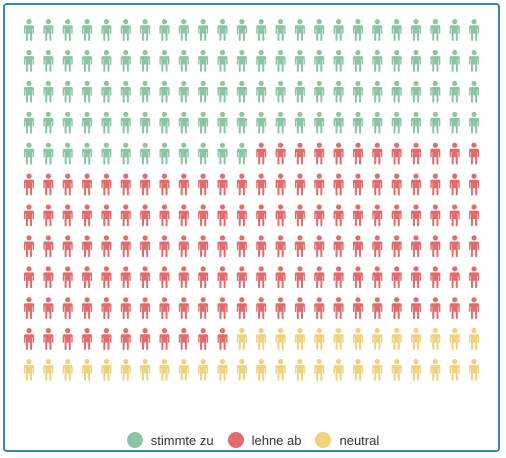 The width and height of the screenshot is (506, 458). What do you see at coordinates (359, 440) in the screenshot?
I see `legend-label: neutral` at bounding box center [359, 440].